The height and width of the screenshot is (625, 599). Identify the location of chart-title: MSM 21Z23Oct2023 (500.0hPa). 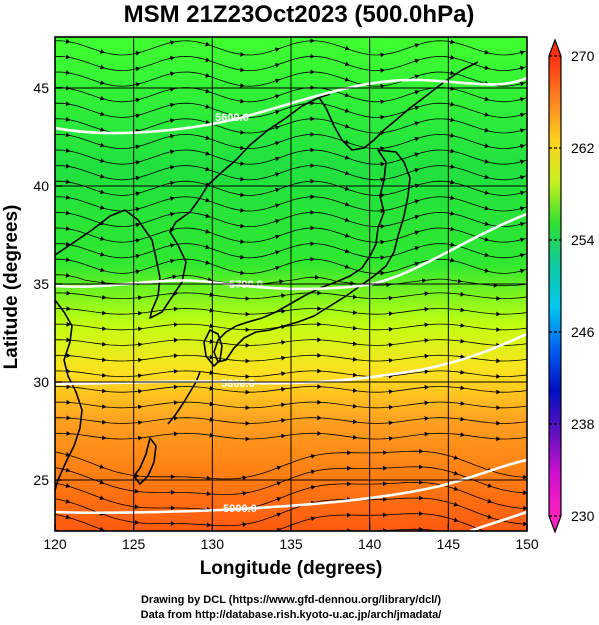
(299, 14).